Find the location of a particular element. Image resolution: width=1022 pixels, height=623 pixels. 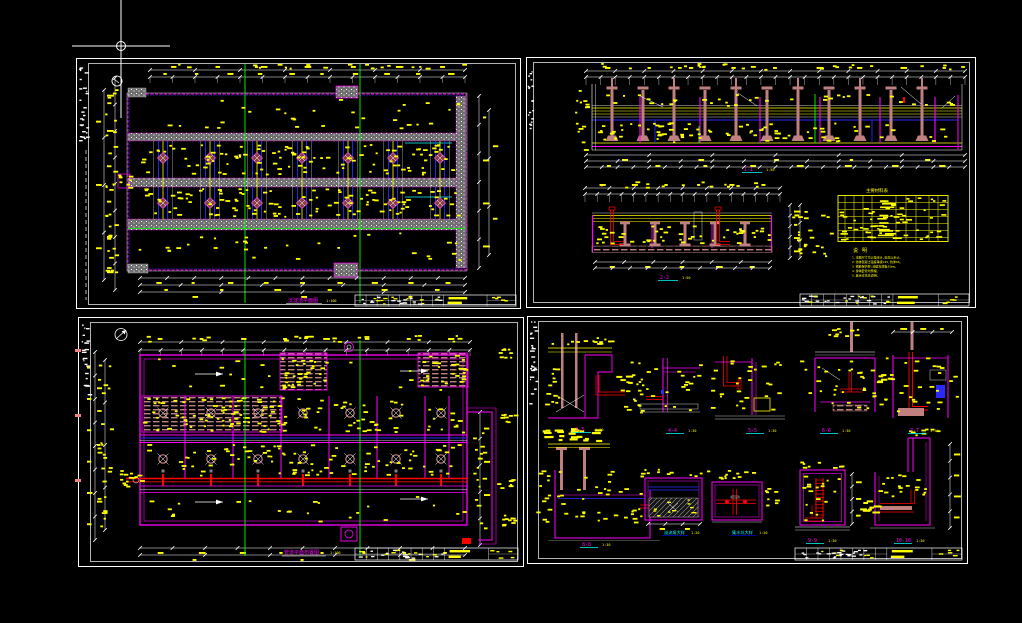

note-line: 4.穿墙套管均预埋。 is located at coordinates (866, 270).